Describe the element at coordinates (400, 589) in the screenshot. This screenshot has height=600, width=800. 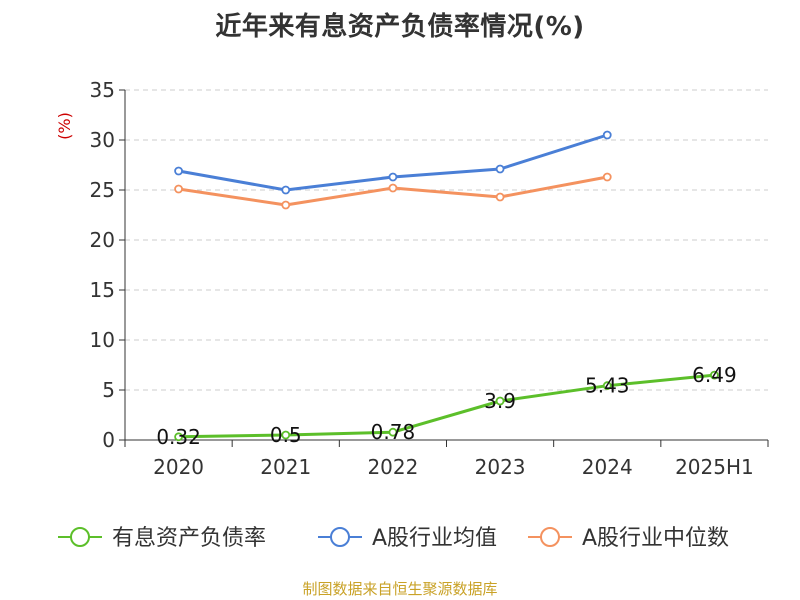
I see `source-footer: 制图数据来自恒生聚源数据库` at that location.